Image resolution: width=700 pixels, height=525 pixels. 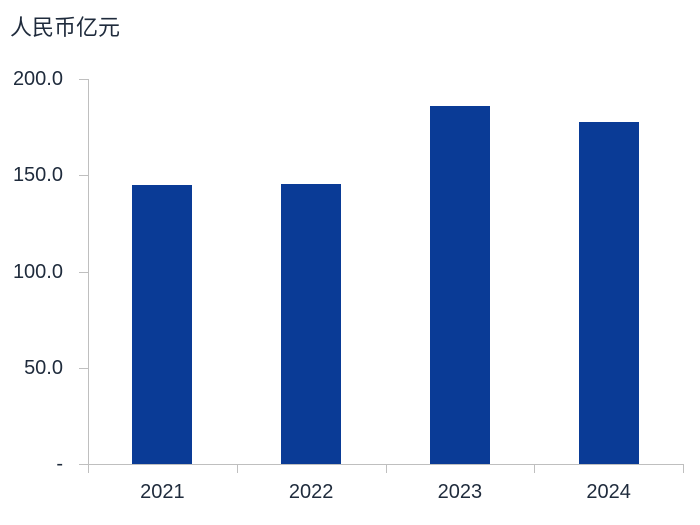 What do you see at coordinates (608, 492) in the screenshot?
I see `x-tick-label: 2024` at bounding box center [608, 492].